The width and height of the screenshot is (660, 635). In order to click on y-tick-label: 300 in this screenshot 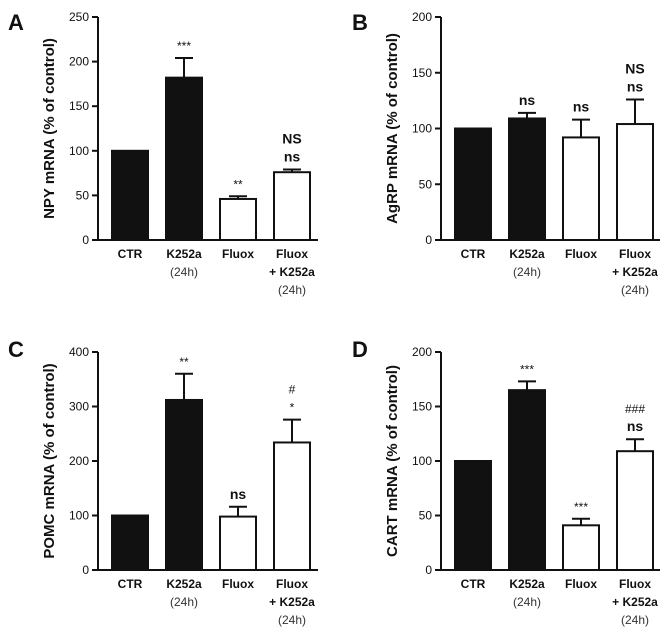, I will do `click(79, 407)`.